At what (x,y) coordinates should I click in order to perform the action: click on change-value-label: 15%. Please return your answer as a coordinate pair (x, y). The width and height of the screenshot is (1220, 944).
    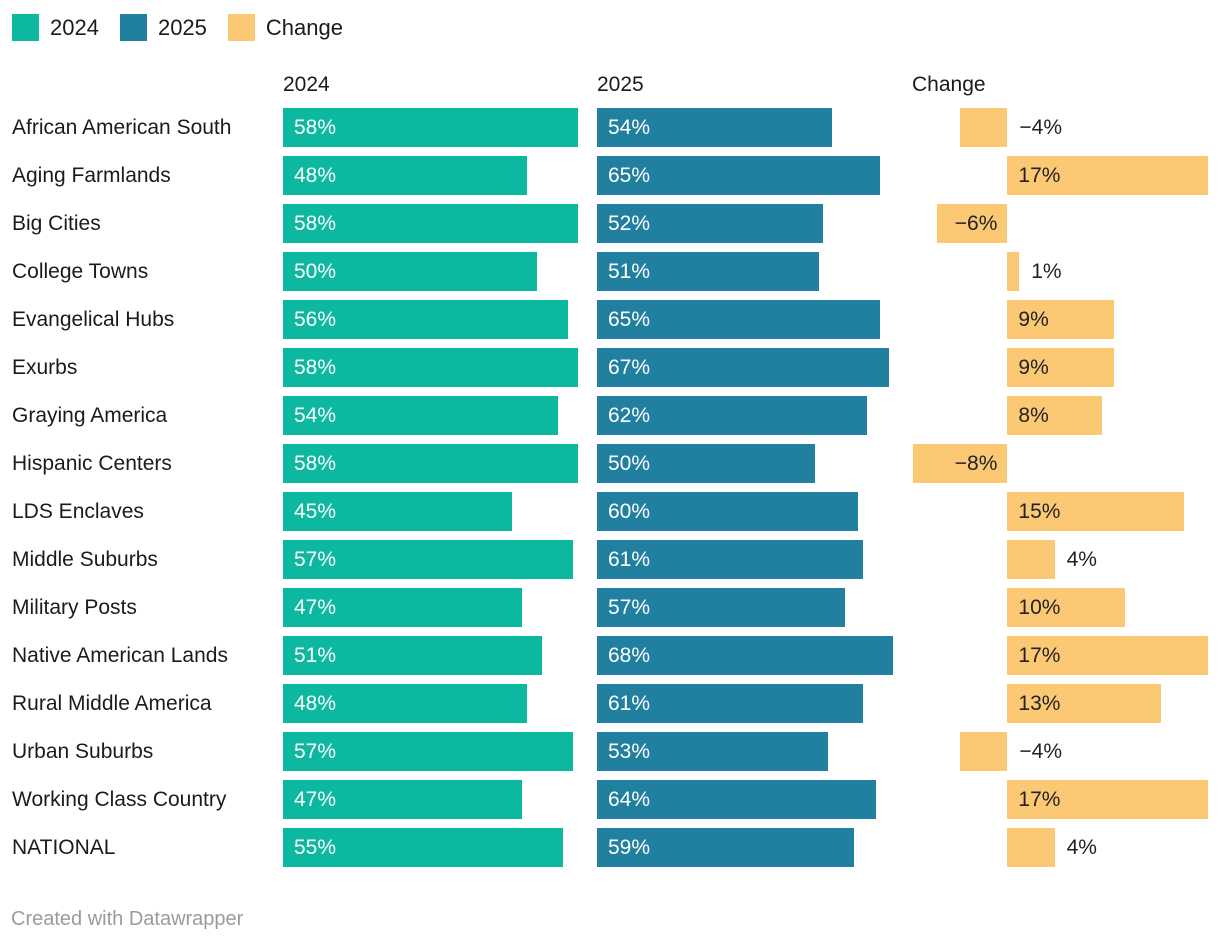
    Looking at the image, I should click on (1039, 511).